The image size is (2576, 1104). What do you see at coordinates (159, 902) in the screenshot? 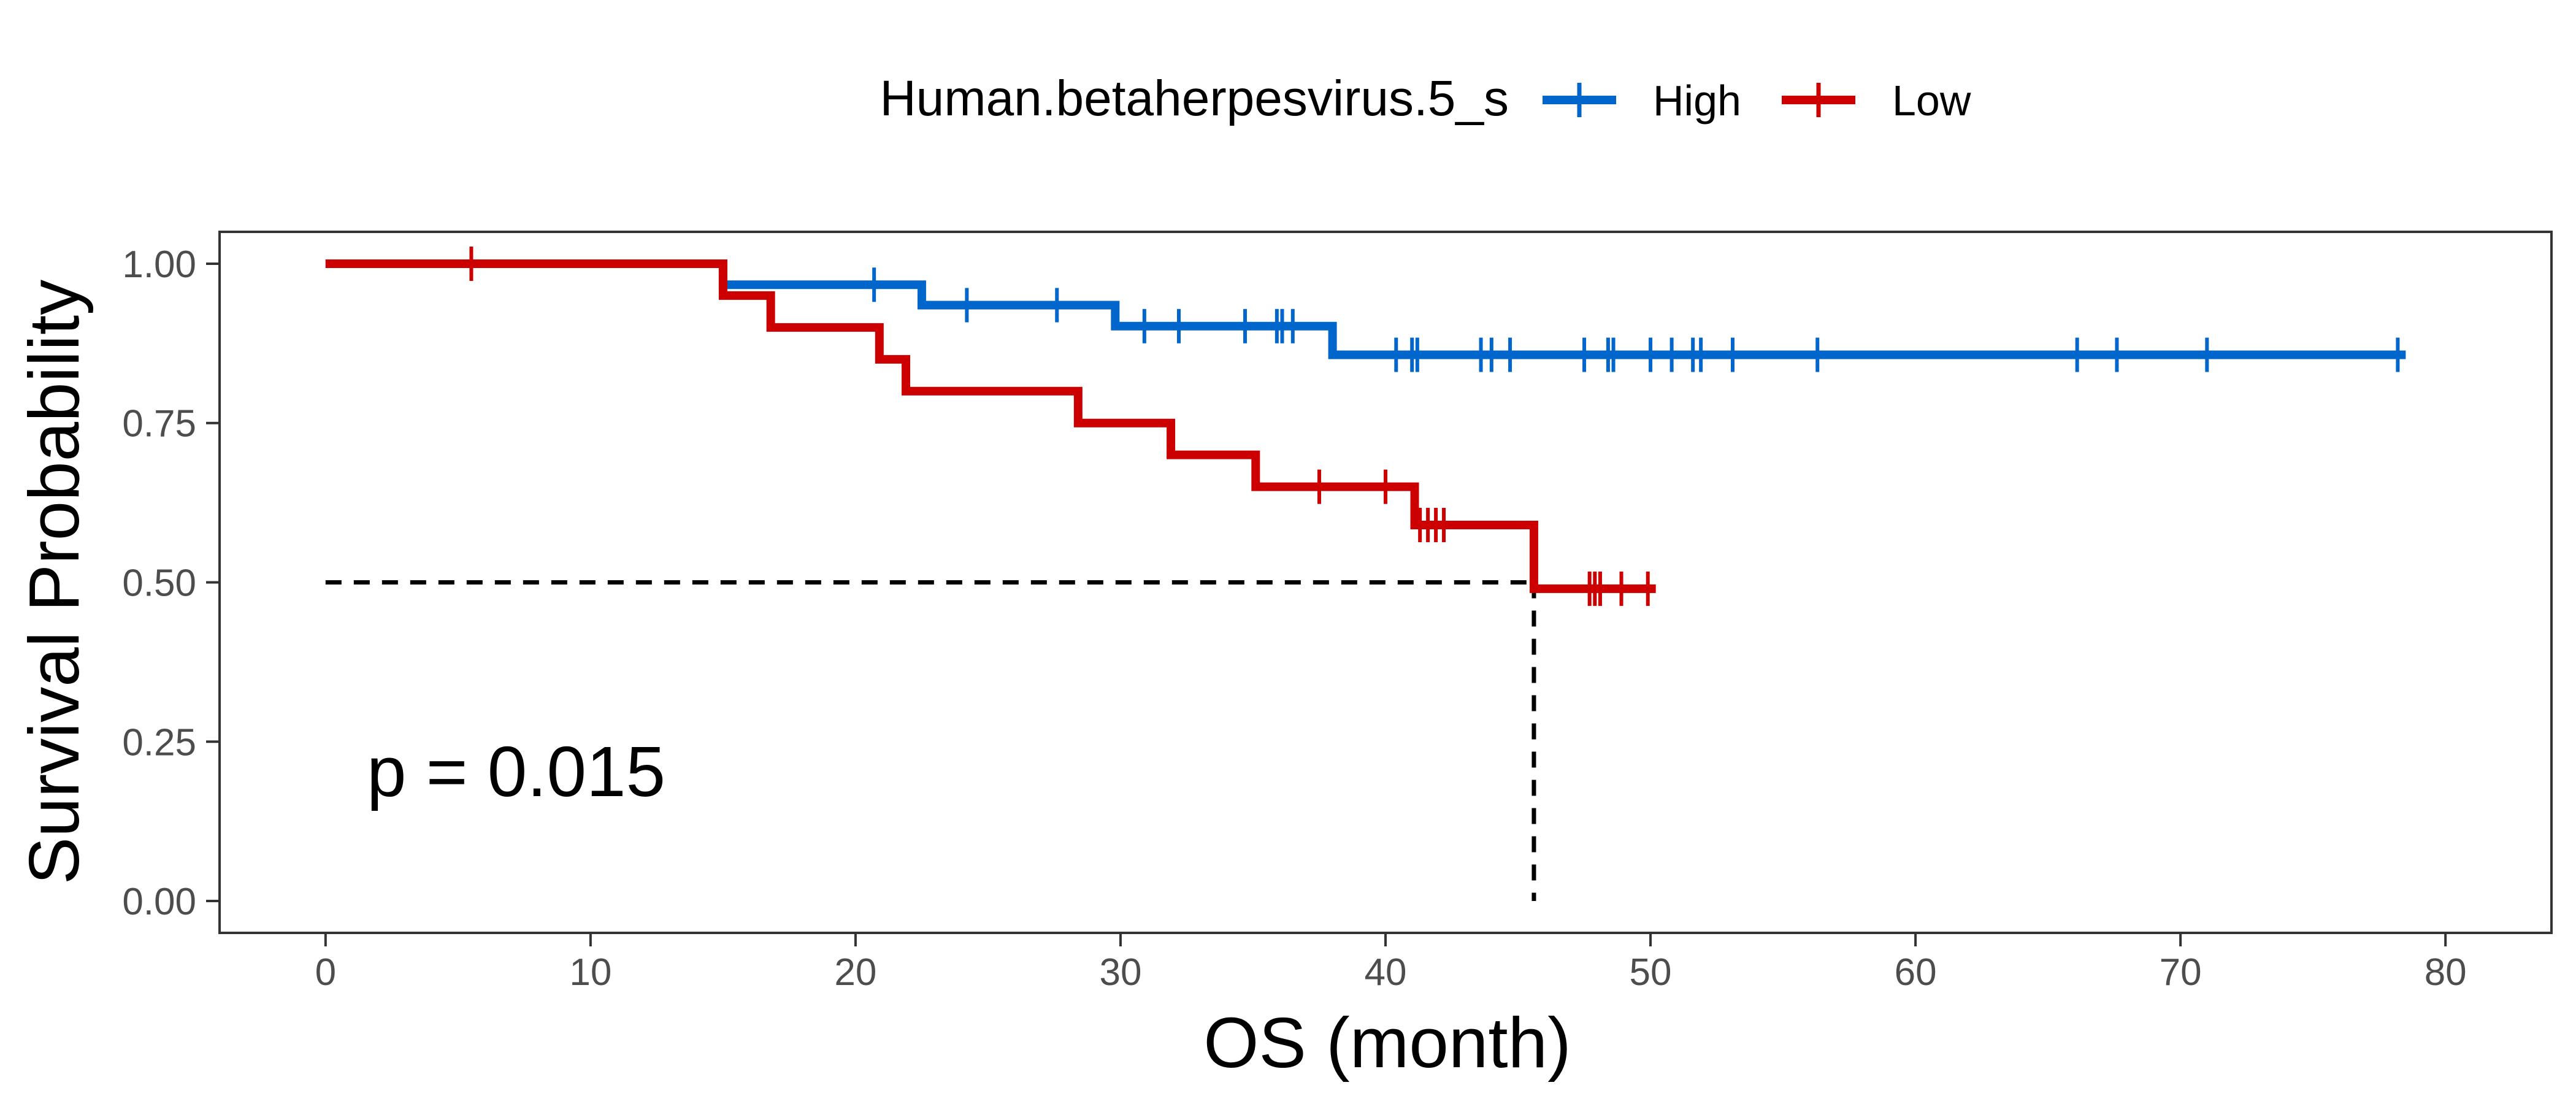
I see `y-tick-label: 0.00` at bounding box center [159, 902].